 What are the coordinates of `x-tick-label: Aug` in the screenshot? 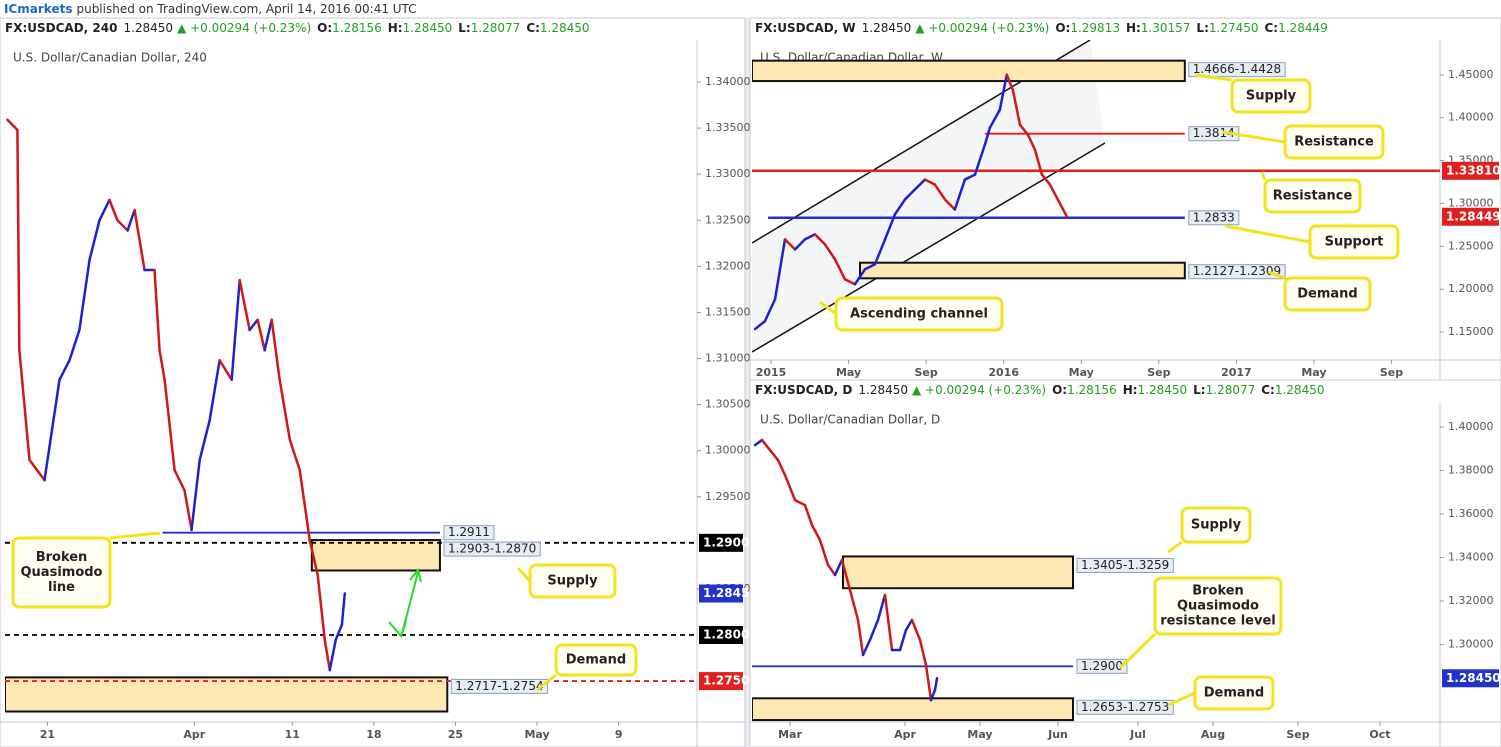 It's located at (1213, 734).